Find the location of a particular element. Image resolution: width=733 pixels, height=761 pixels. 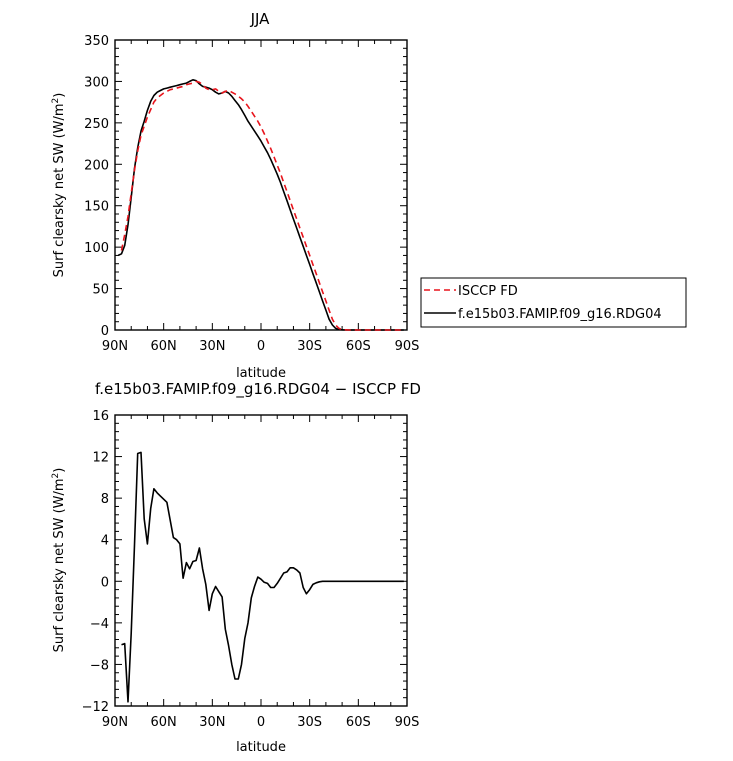

bottom-x-tick-label: 30S is located at coordinates (309, 722).